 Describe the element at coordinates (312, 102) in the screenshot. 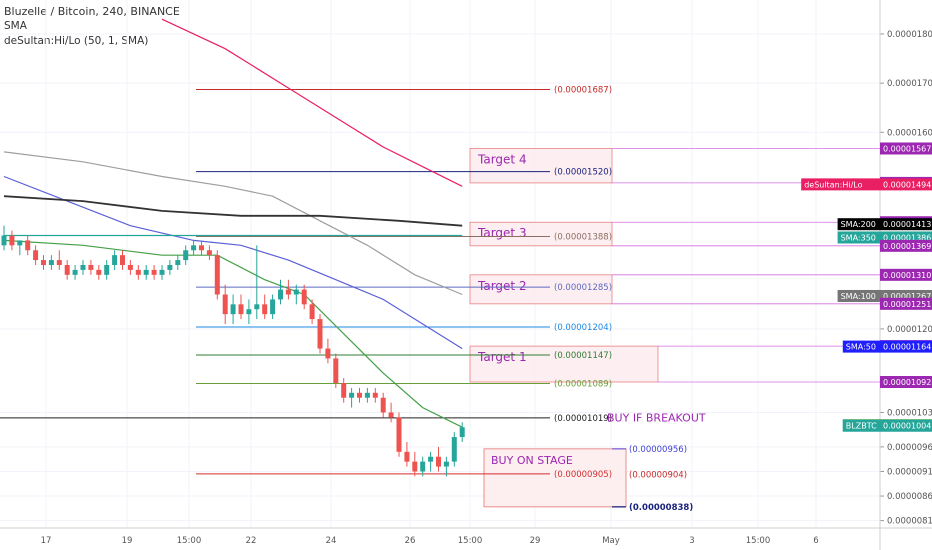

I see `ma-line-desultan-hi-lo` at that location.